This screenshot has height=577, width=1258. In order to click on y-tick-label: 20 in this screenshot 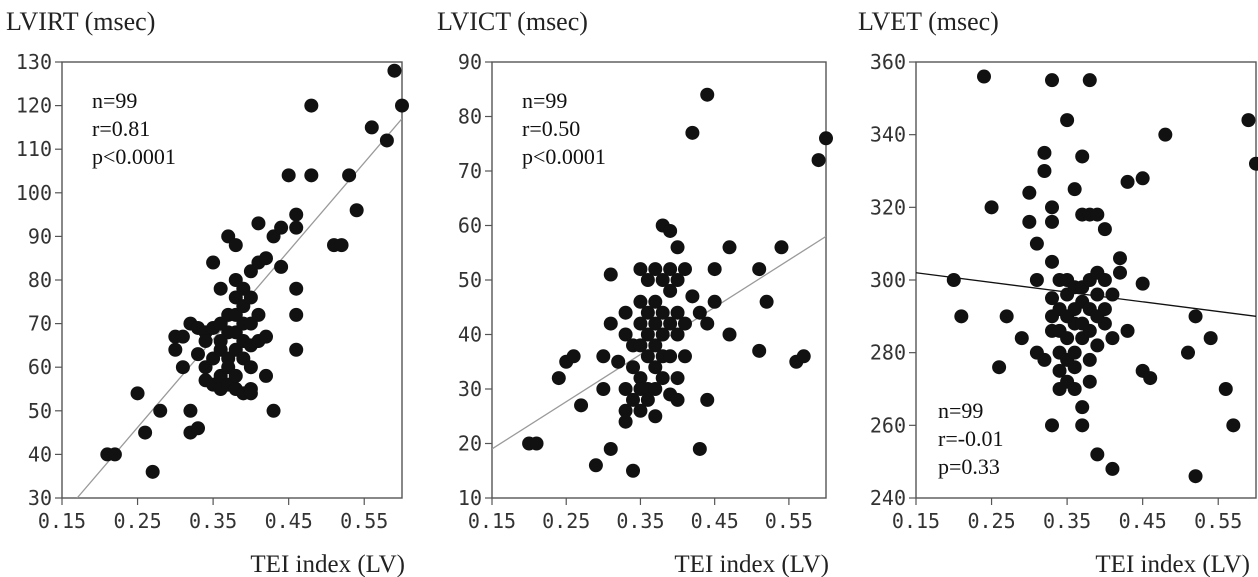, I will do `click(470, 444)`.